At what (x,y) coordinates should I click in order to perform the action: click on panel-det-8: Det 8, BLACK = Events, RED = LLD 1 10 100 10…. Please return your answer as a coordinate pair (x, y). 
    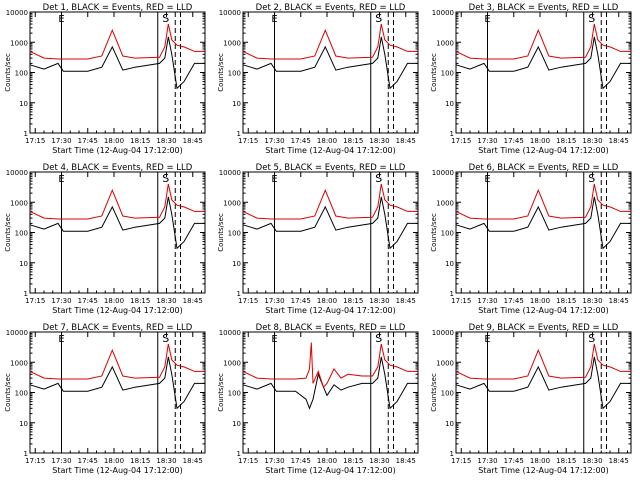
    Looking at the image, I should click on (318, 399).